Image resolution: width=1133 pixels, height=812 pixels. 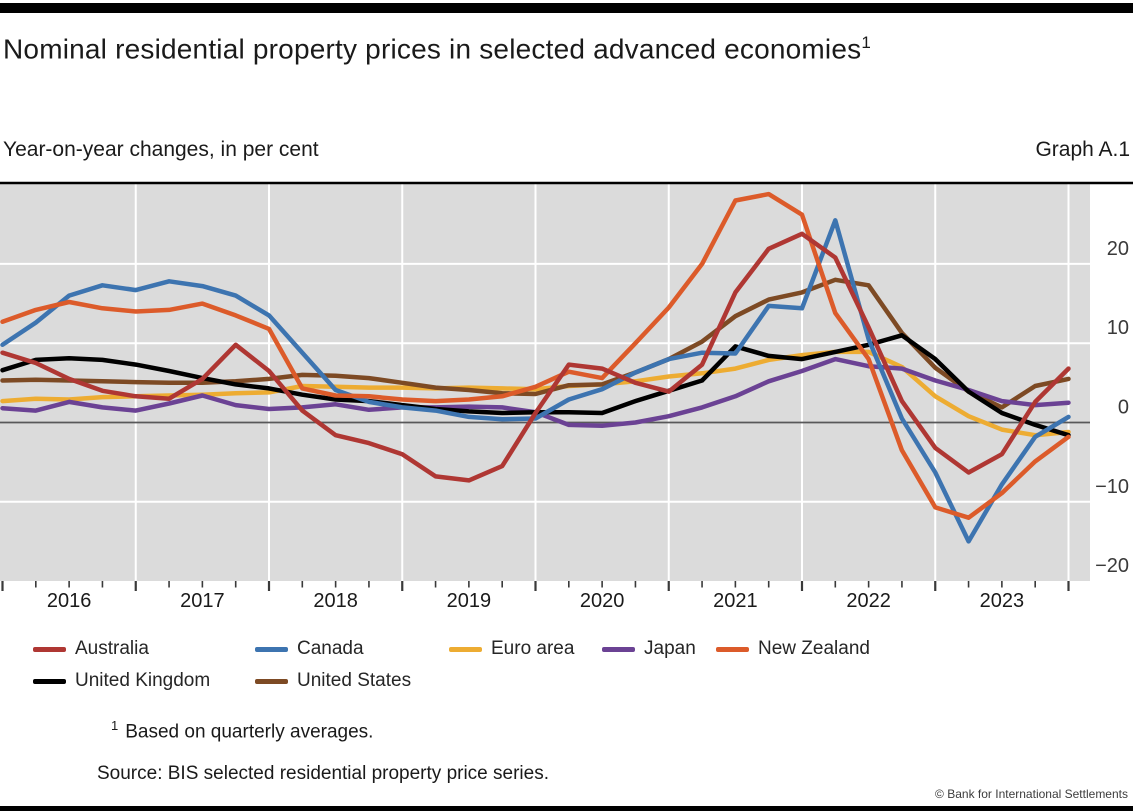 I want to click on top-rule, so click(x=566, y=8).